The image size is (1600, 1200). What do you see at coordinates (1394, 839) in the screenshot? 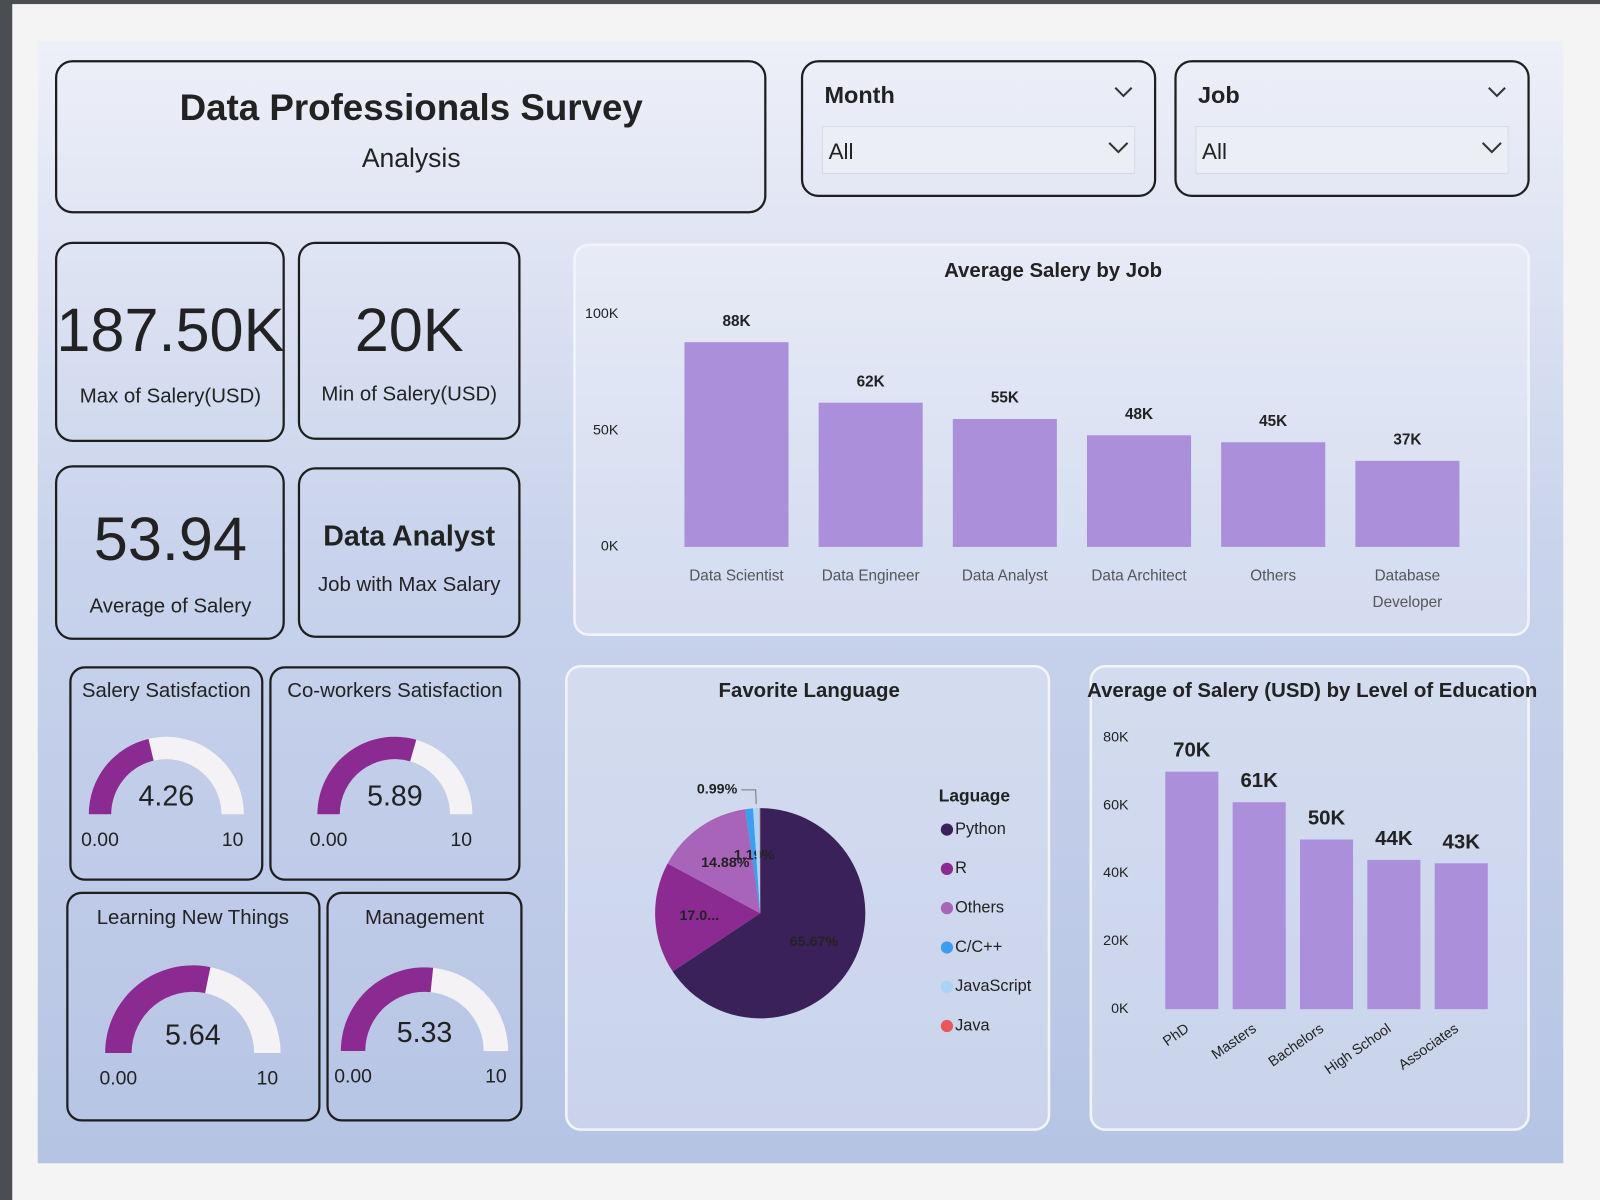
I see `value-label: 44K` at bounding box center [1394, 839].